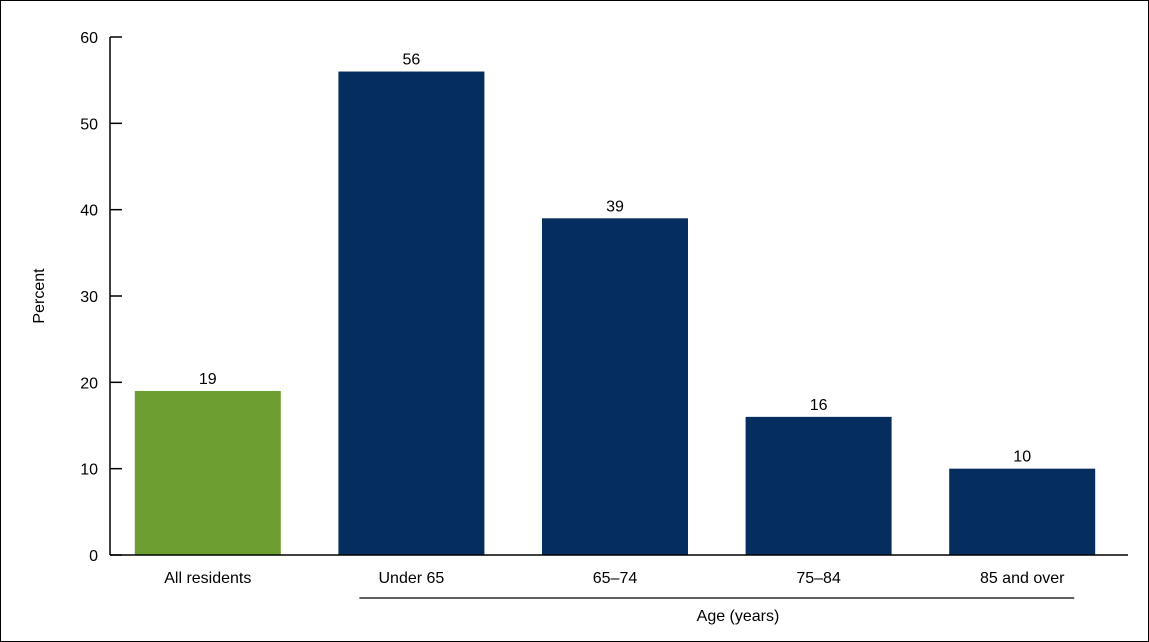 The width and height of the screenshot is (1149, 642). Describe the element at coordinates (89, 470) in the screenshot. I see `y-tick-label: 10` at that location.